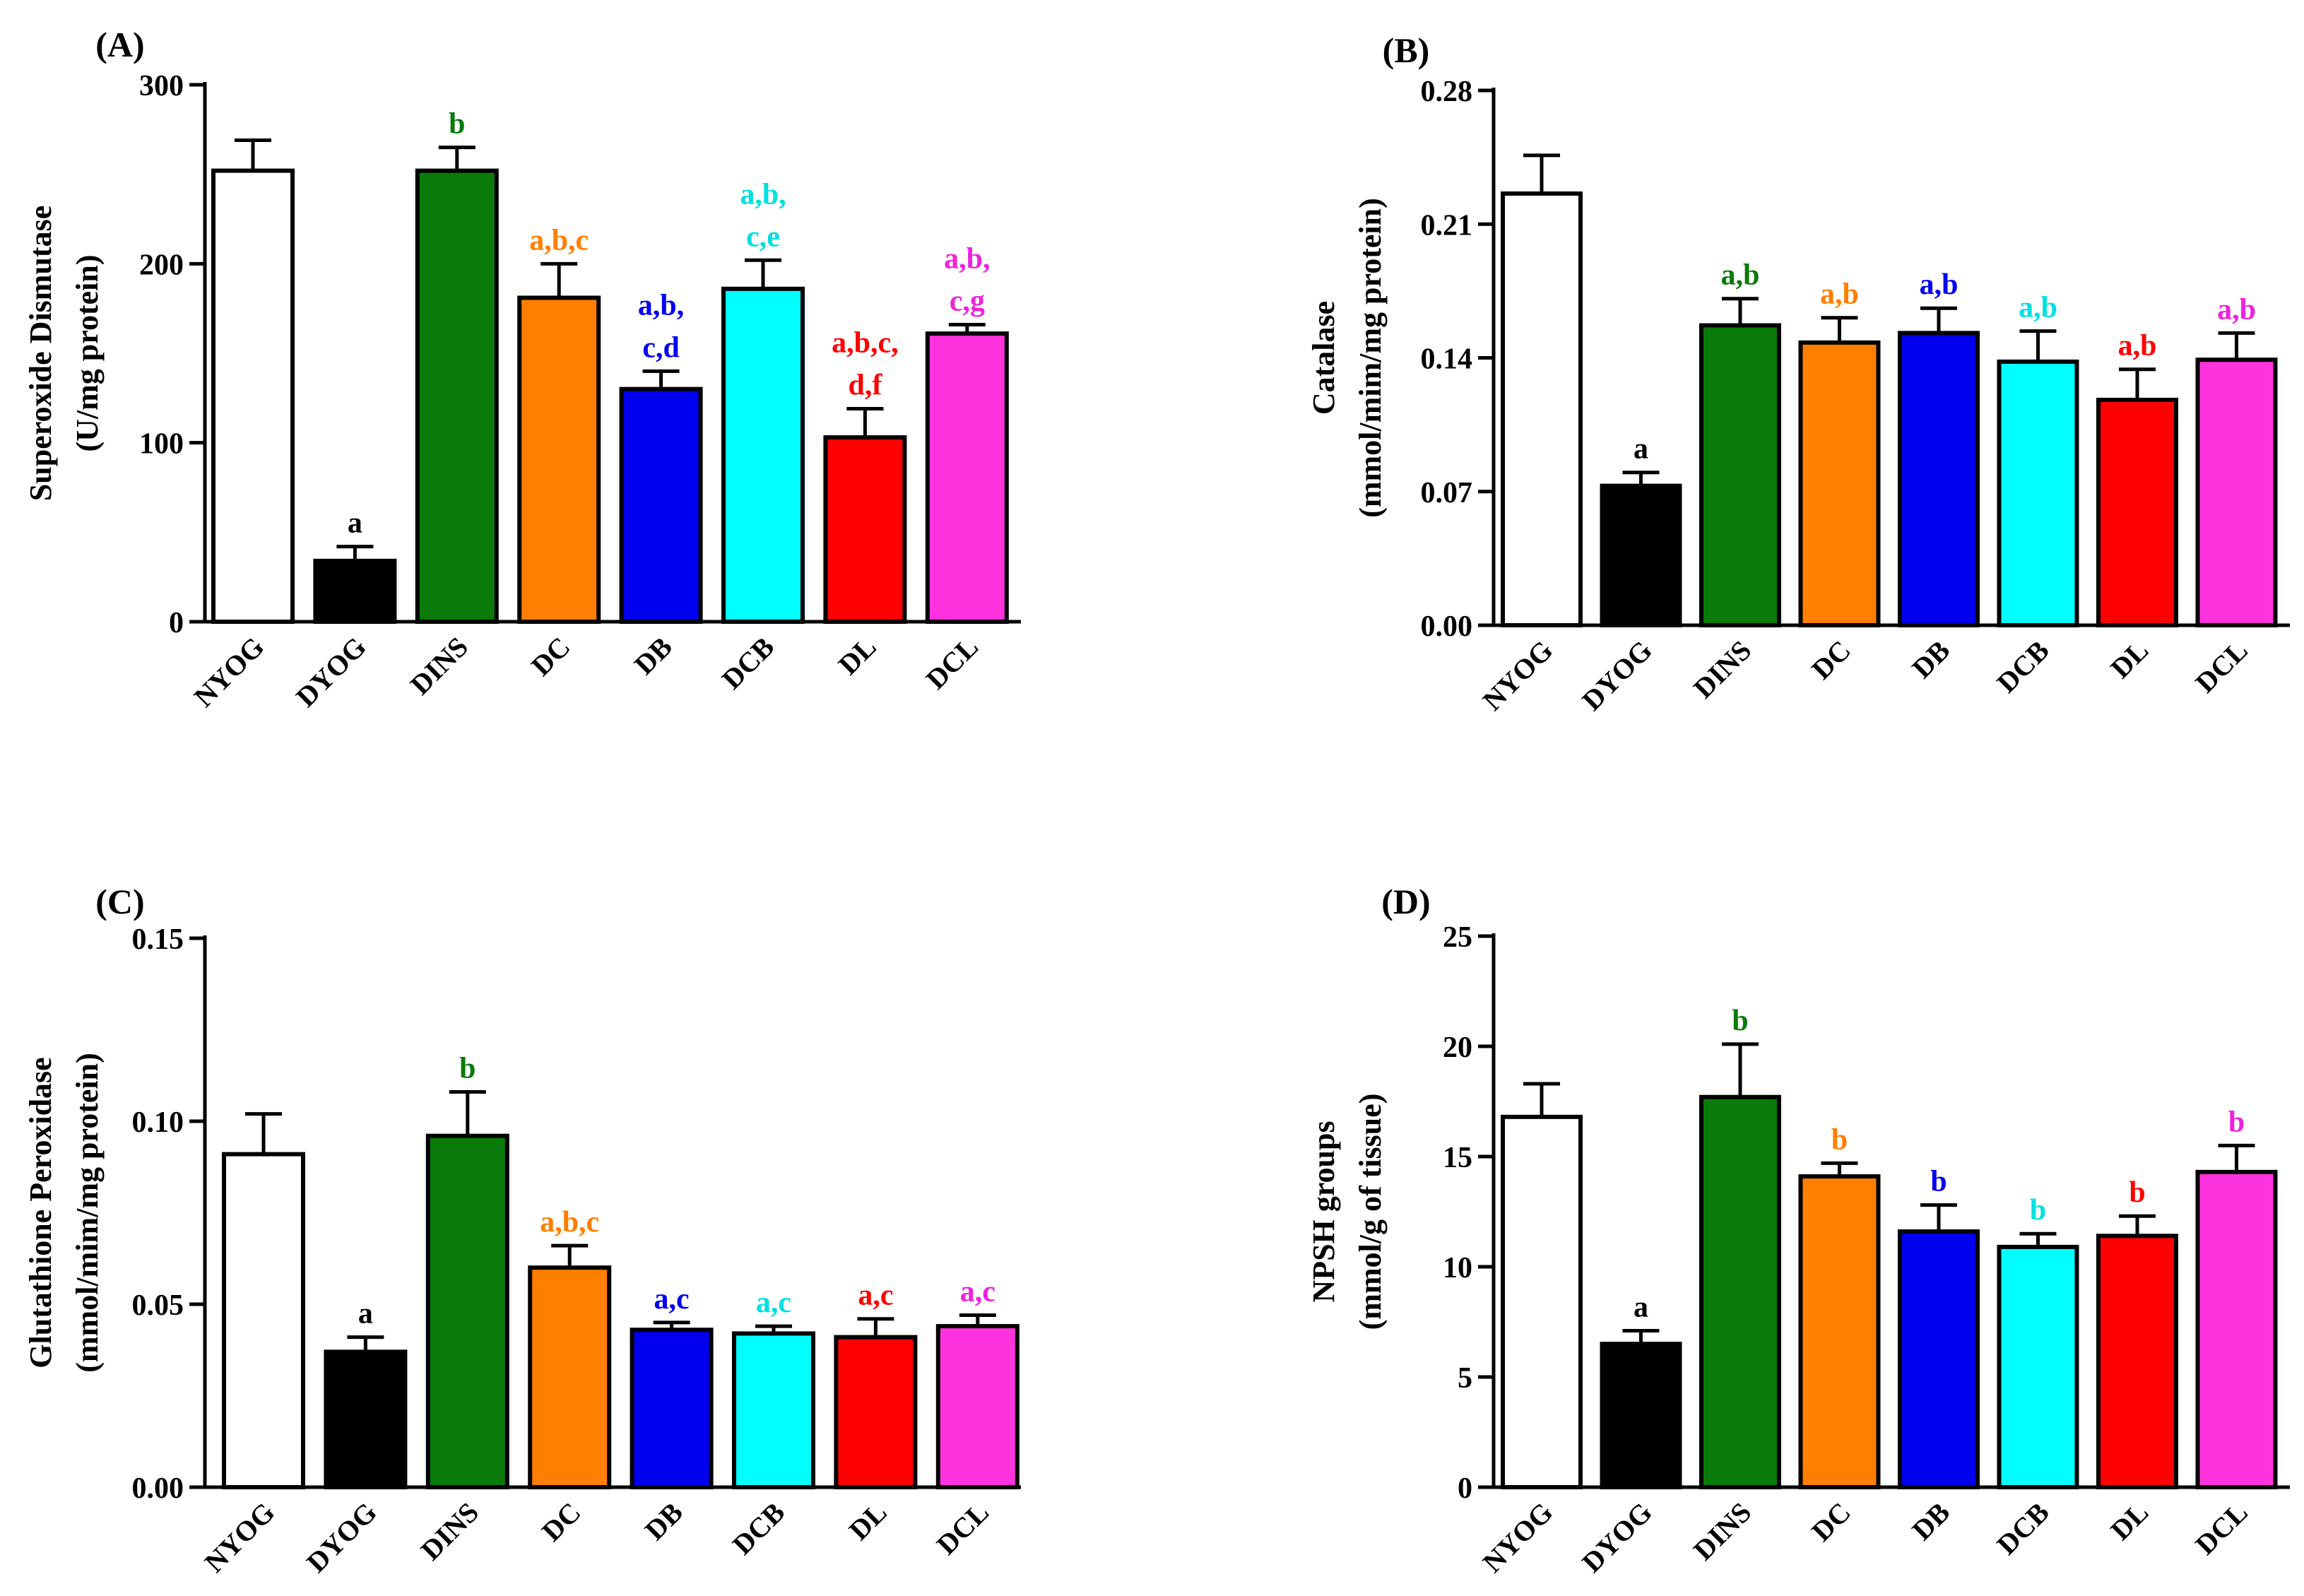 Image resolution: width=2304 pixels, height=1596 pixels. What do you see at coordinates (763, 237) in the screenshot?
I see `significance-label: c,e` at bounding box center [763, 237].